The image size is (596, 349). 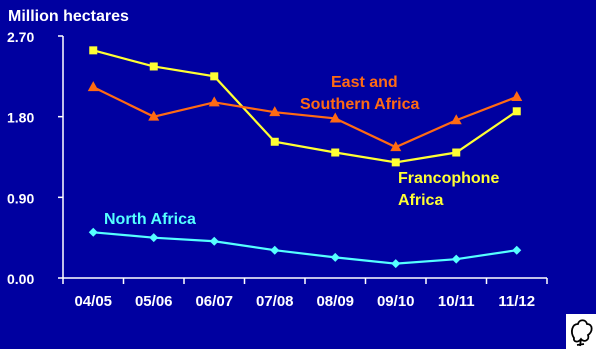 I want to click on x-tick-label: 09/10, so click(x=396, y=301).